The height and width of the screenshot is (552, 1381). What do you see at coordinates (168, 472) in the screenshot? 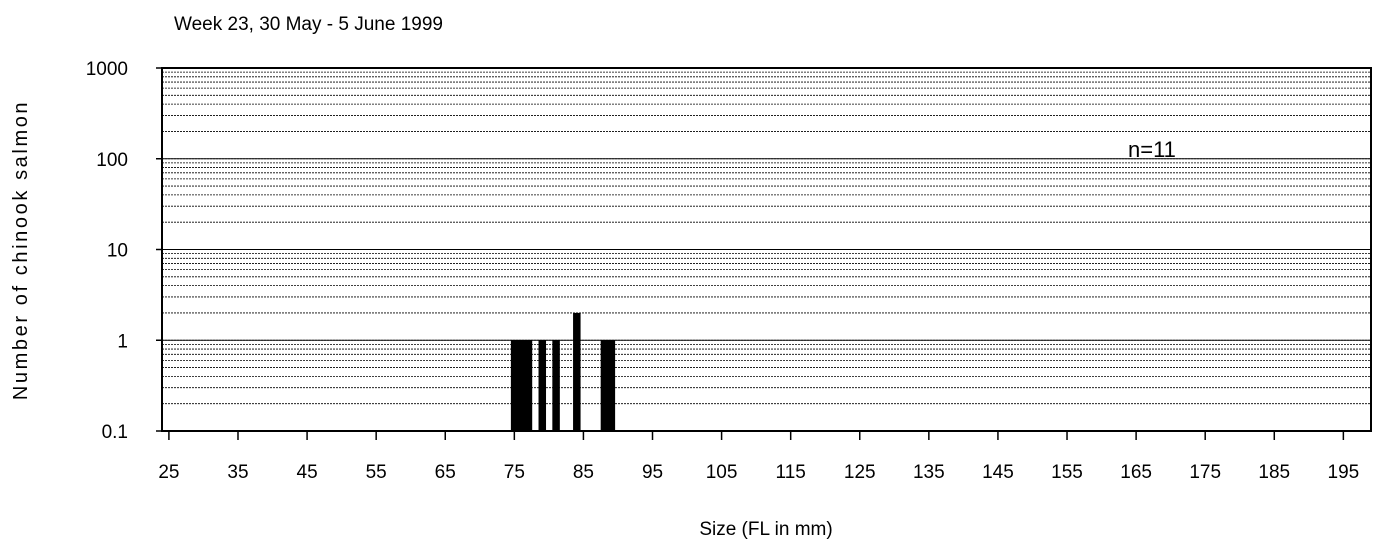
I see `x-tick-label: 25` at bounding box center [168, 472].